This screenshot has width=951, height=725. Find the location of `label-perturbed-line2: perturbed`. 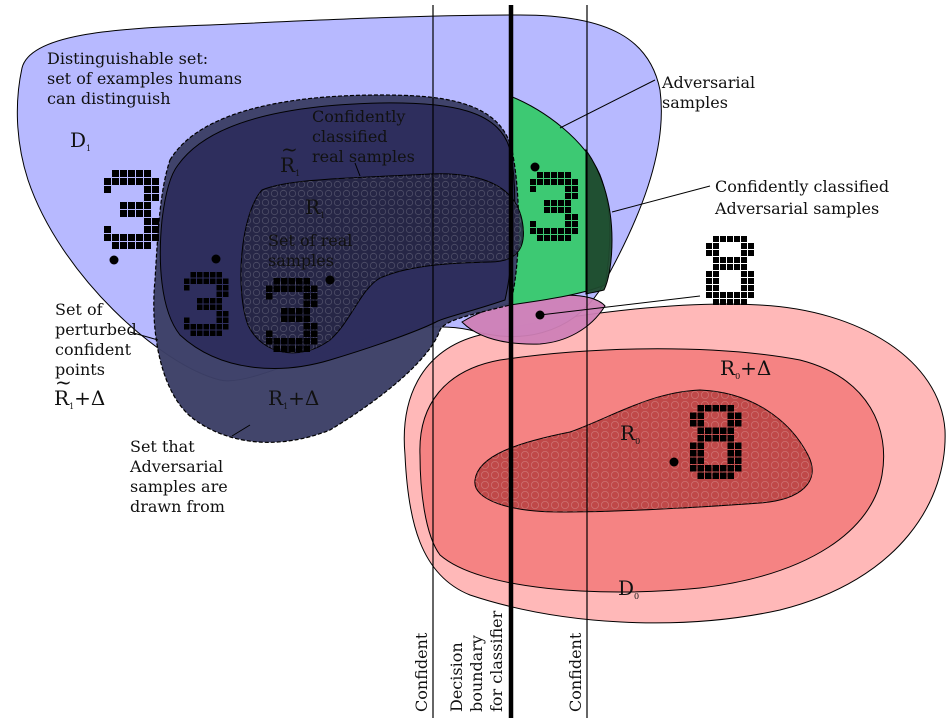

label-perturbed-line2: perturbed is located at coordinates (96, 329).